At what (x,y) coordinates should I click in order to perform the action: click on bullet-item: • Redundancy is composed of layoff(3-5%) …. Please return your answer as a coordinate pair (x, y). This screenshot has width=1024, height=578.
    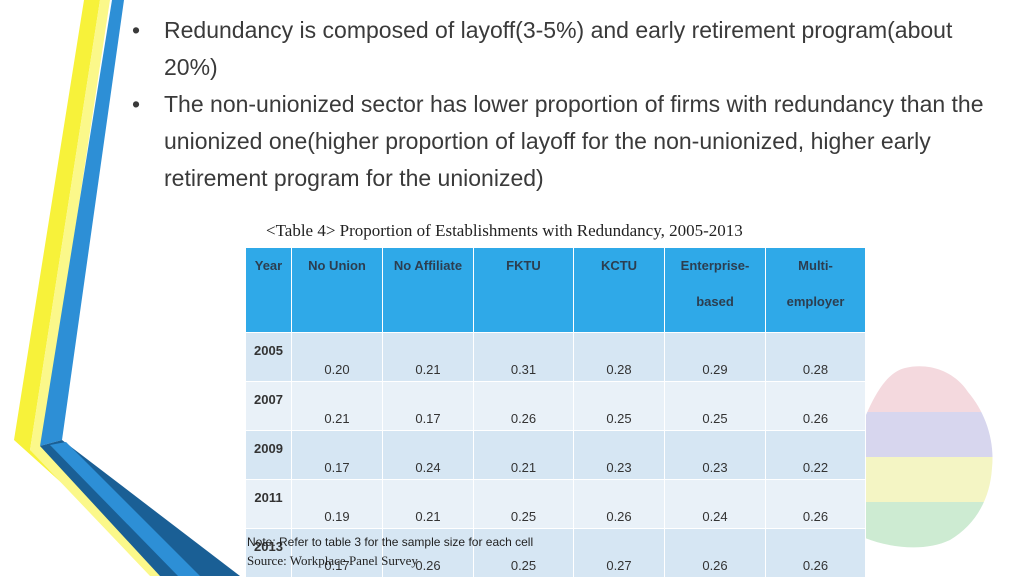
    Looking at the image, I should click on (560, 49).